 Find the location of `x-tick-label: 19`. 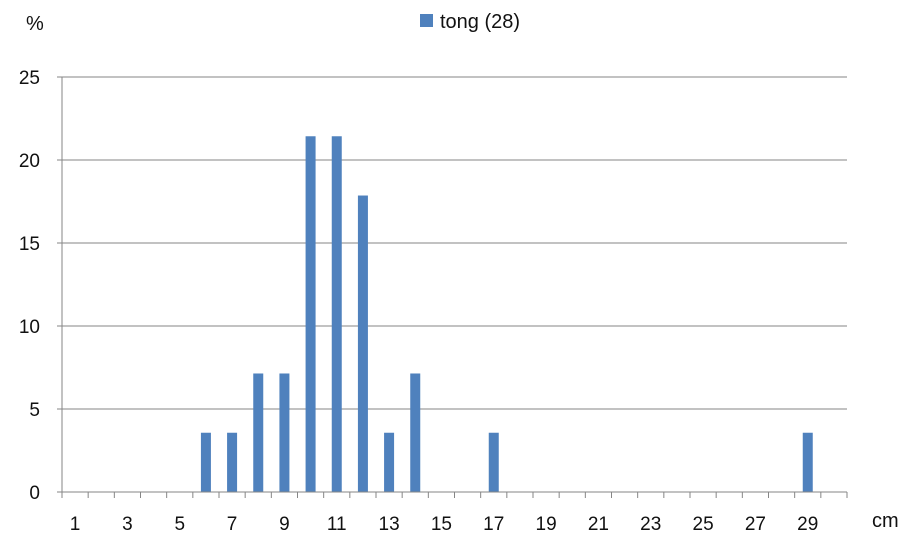

x-tick-label: 19 is located at coordinates (546, 524).